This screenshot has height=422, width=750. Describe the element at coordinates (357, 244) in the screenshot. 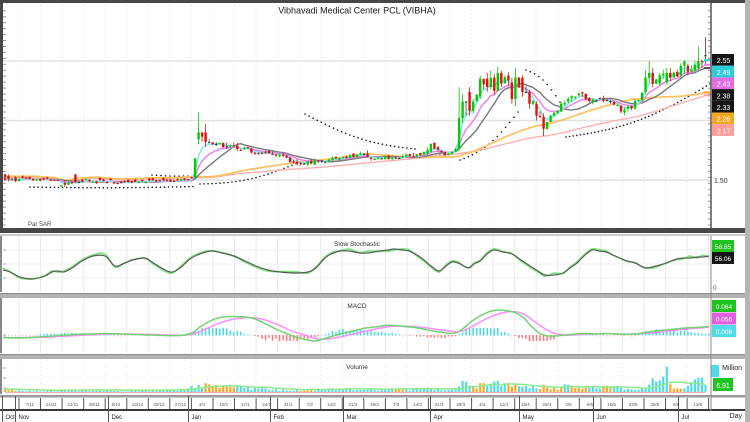

I see `svg-text: Slow Stochastic` at that location.